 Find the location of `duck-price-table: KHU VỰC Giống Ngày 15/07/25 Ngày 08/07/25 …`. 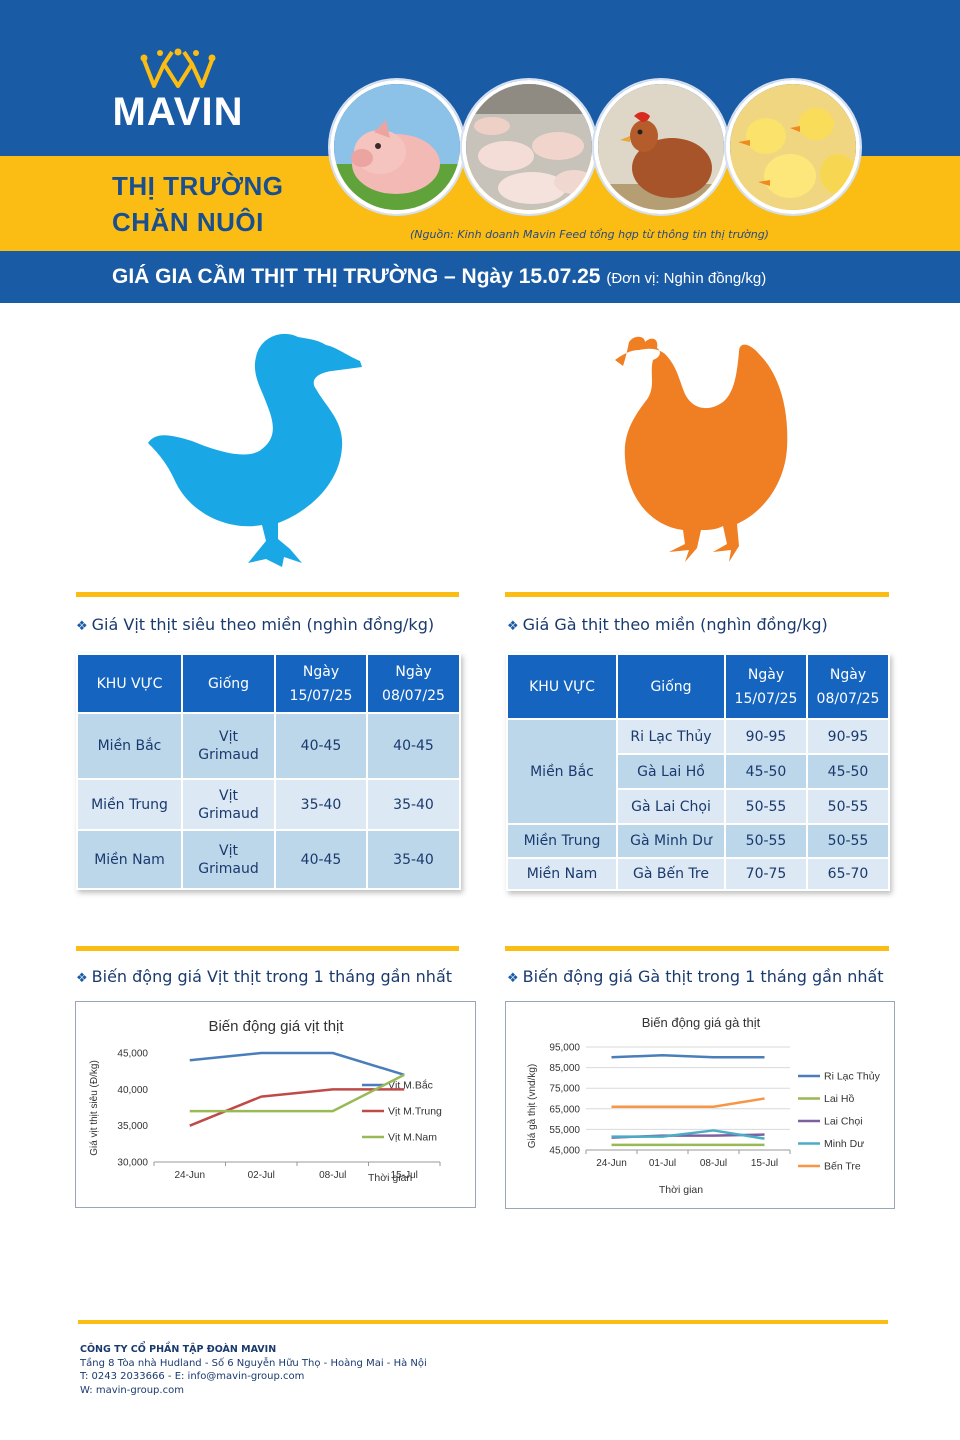

duck-price-table: KHU VỰC Giống Ngày 15/07/25 Ngày 08/07/25 … is located at coordinates (268, 771).